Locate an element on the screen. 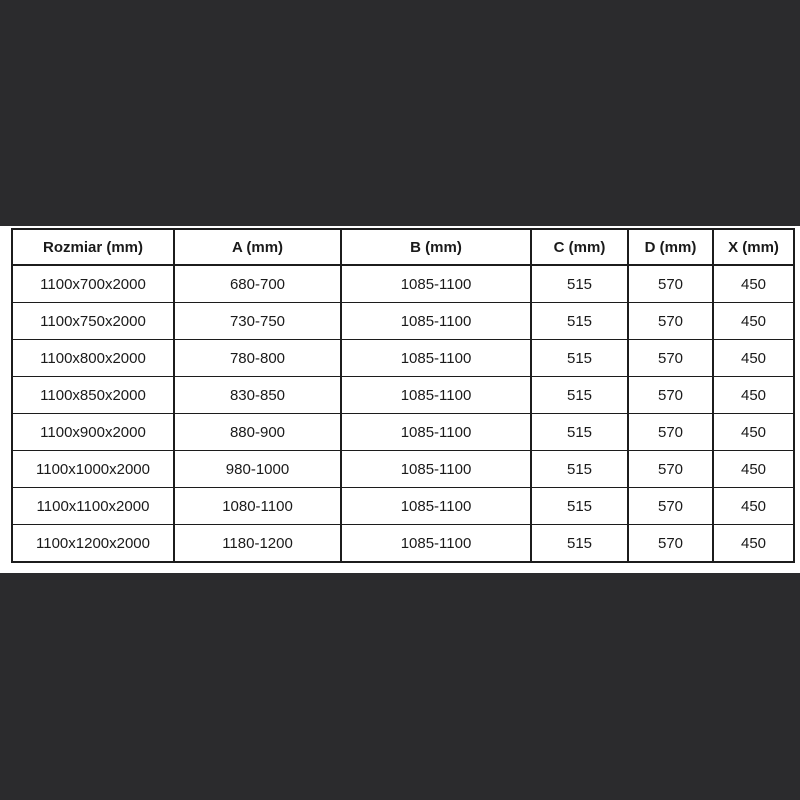 This screenshot has width=800, height=800. table-cell: 1100x750x2000 is located at coordinates (93, 321).